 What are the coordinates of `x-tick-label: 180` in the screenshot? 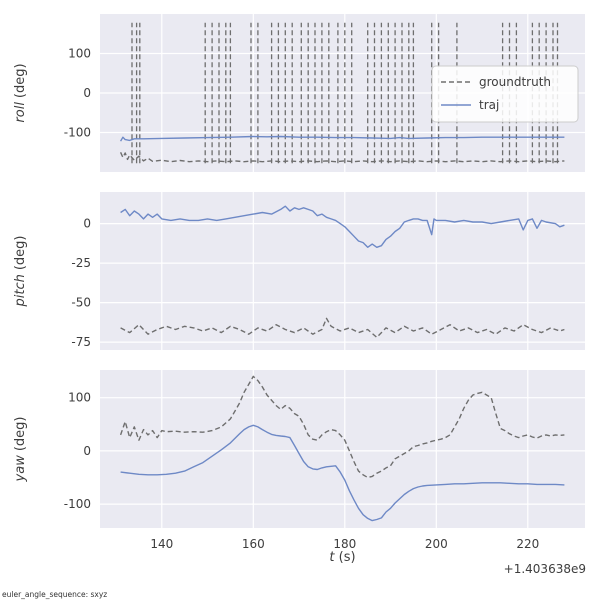 It's located at (344, 544).